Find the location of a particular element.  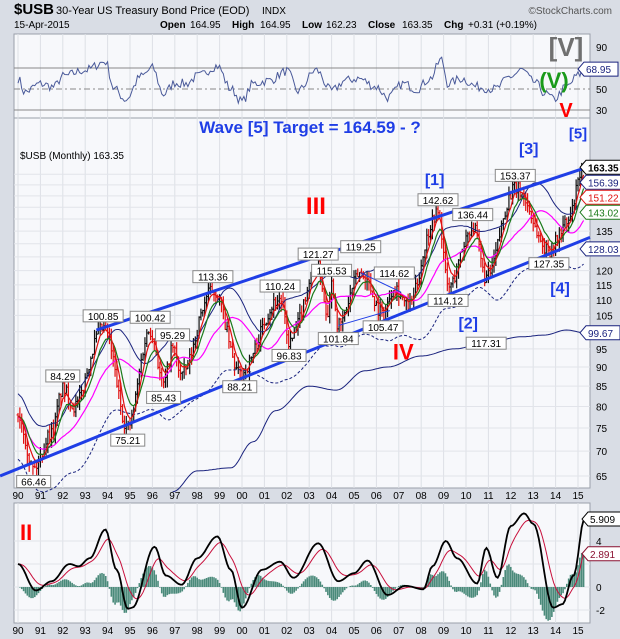

exchange: INDX is located at coordinates (274, 11).